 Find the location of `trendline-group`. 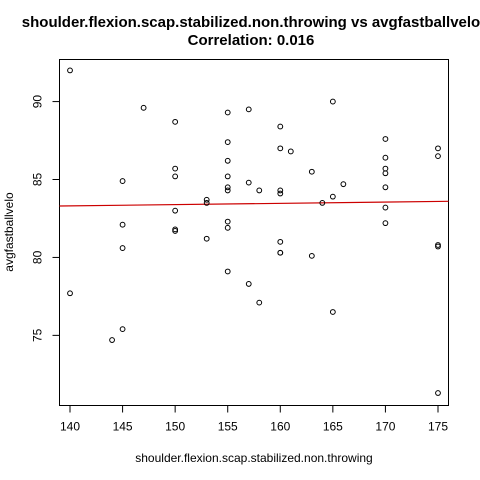

trendline-group is located at coordinates (254, 203).